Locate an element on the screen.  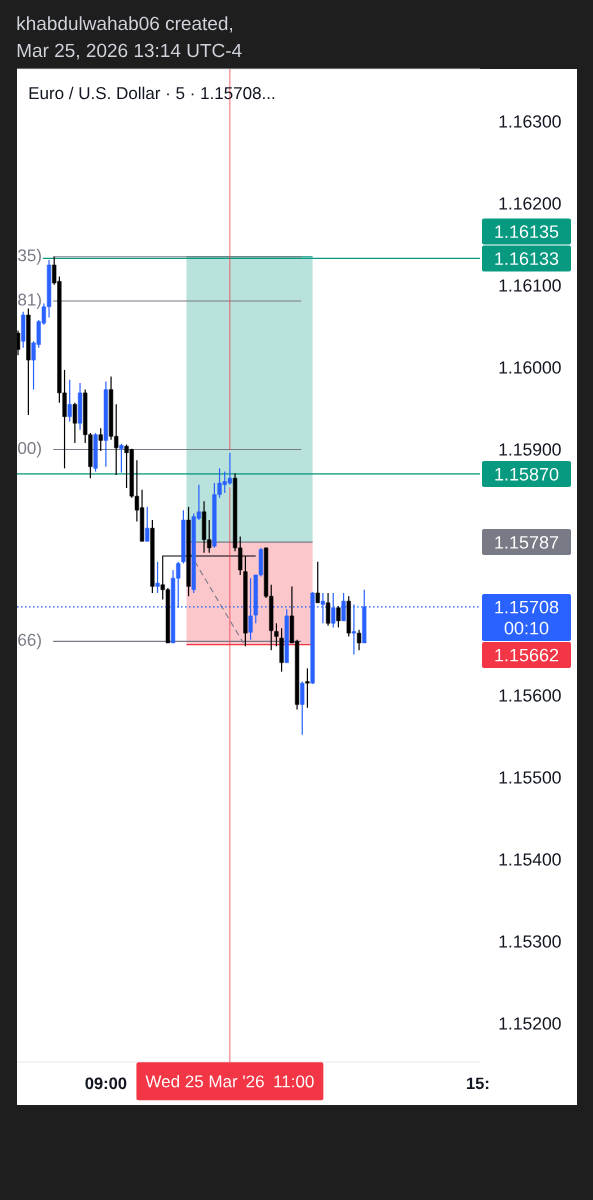
text: 1.15662 is located at coordinates (527, 655).